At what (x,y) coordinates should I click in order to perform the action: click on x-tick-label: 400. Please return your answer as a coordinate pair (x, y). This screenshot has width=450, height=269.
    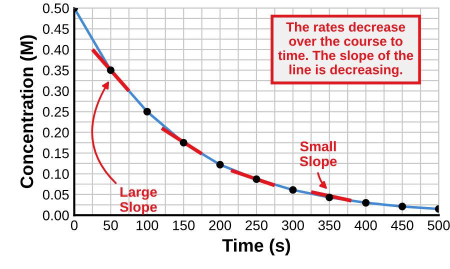
    Looking at the image, I should click on (365, 225).